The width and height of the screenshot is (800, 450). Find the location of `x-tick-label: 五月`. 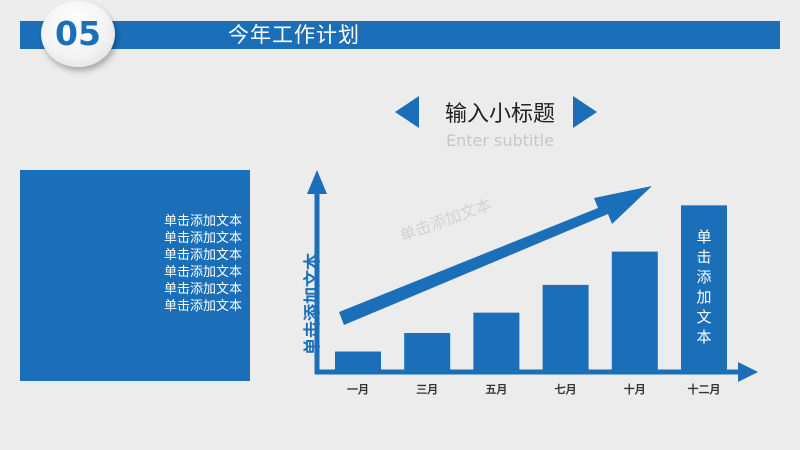

x-tick-label: 五月 is located at coordinates (496, 389).